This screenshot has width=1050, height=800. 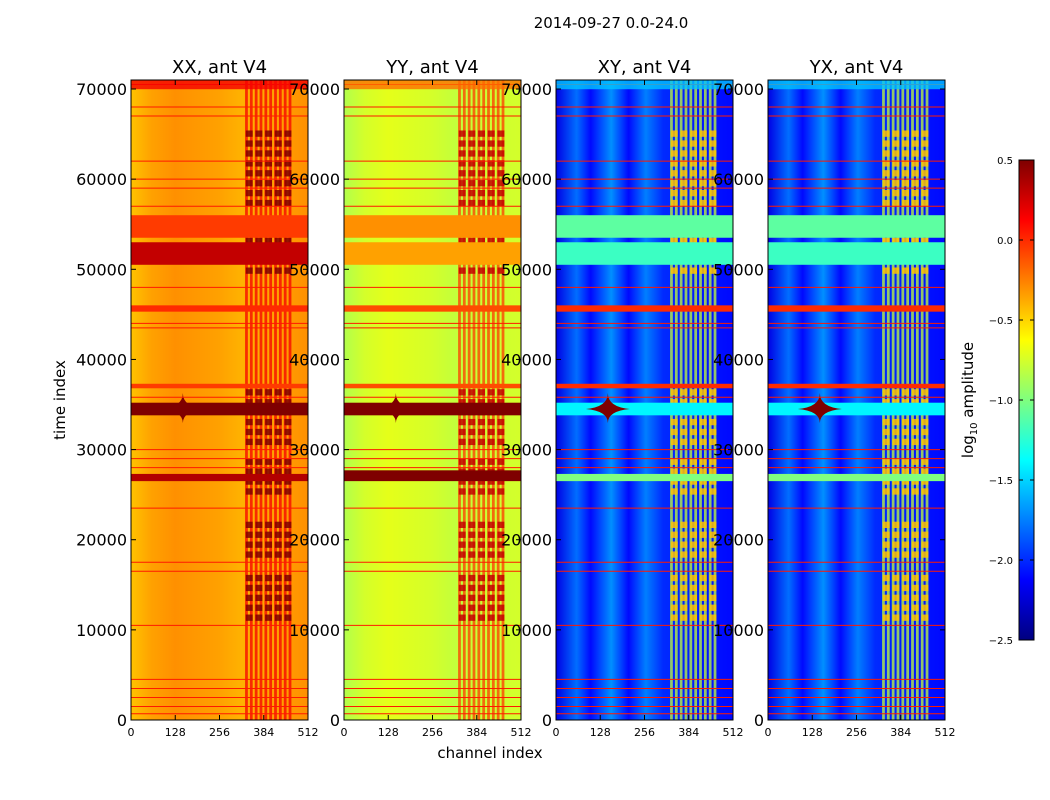 What do you see at coordinates (101, 179) in the screenshot?
I see `y-tick-label: 60000` at bounding box center [101, 179].